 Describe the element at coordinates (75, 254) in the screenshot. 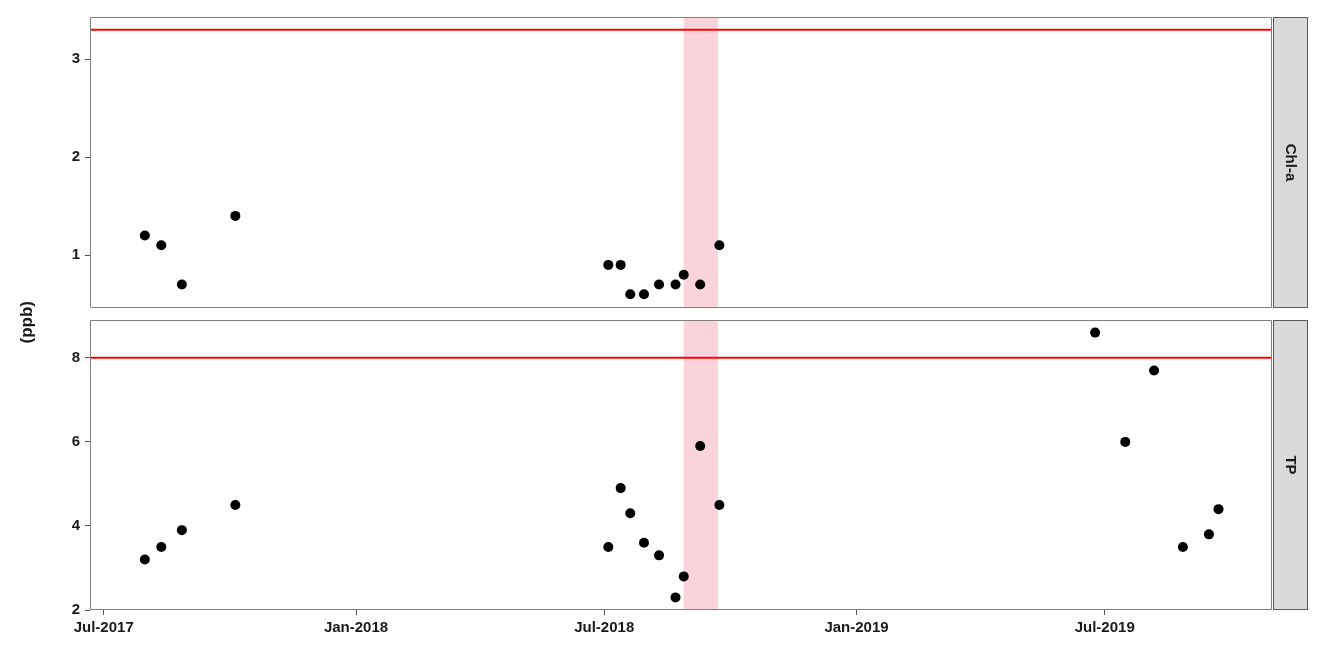

I see `y-tick-label: 1` at that location.